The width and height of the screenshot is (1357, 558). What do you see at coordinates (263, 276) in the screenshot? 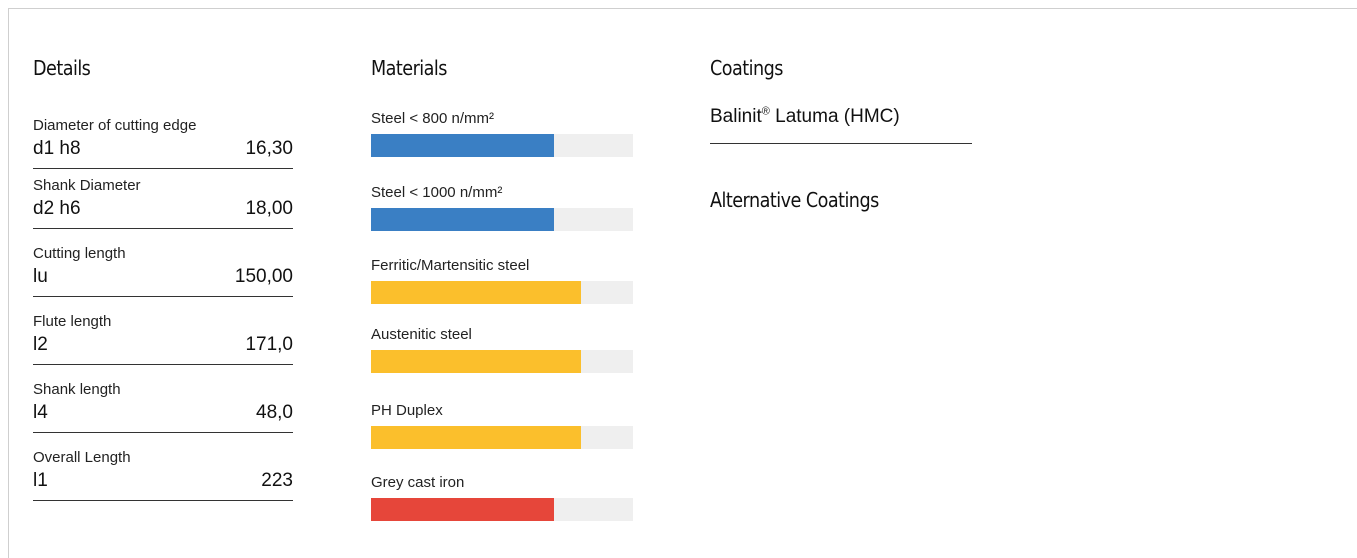
I see `detail-value: 150,00` at bounding box center [263, 276].